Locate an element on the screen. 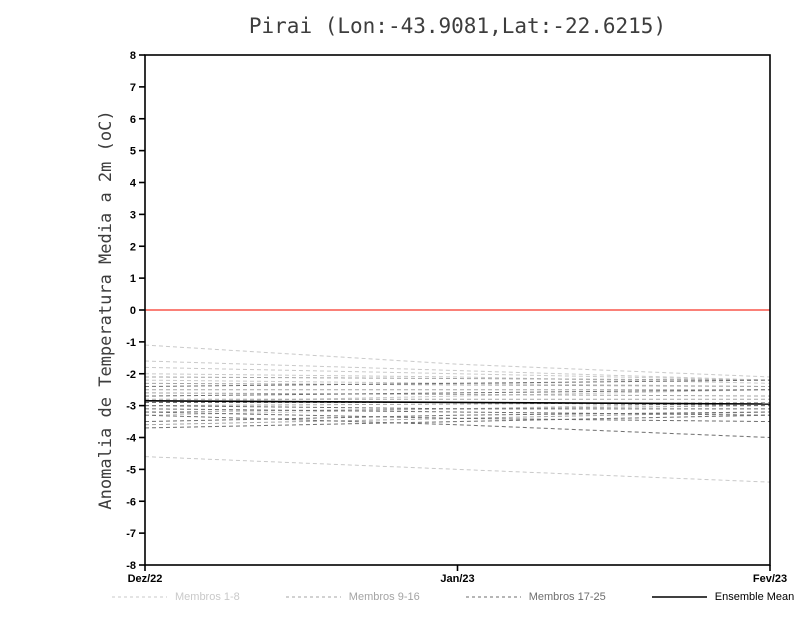  y-tick-label: 5 is located at coordinates (133, 152).